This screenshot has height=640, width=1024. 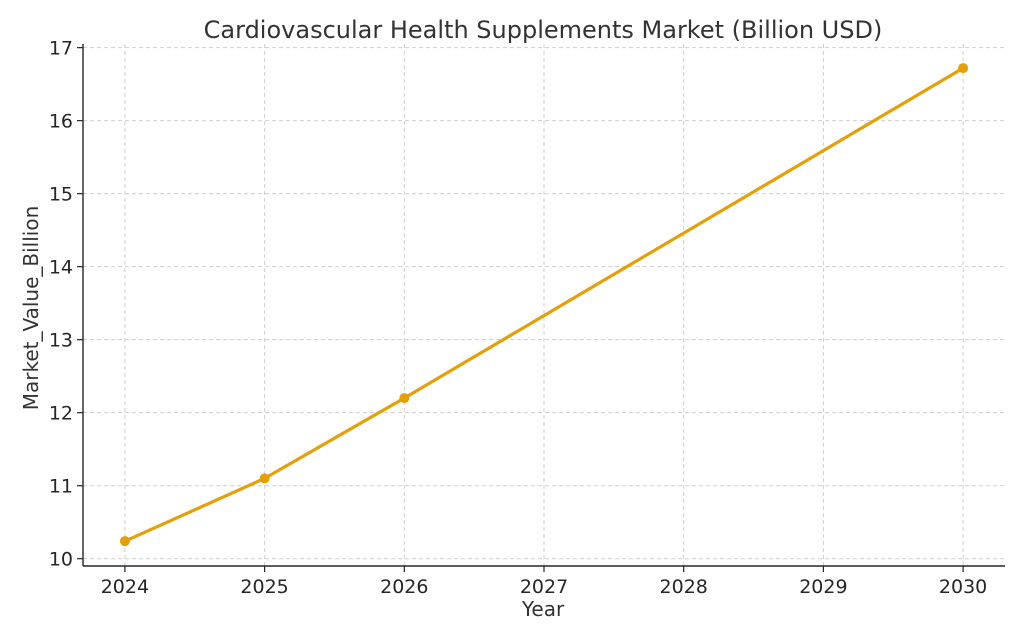 What do you see at coordinates (823, 587) in the screenshot?
I see `x-tick-label: 2029` at bounding box center [823, 587].